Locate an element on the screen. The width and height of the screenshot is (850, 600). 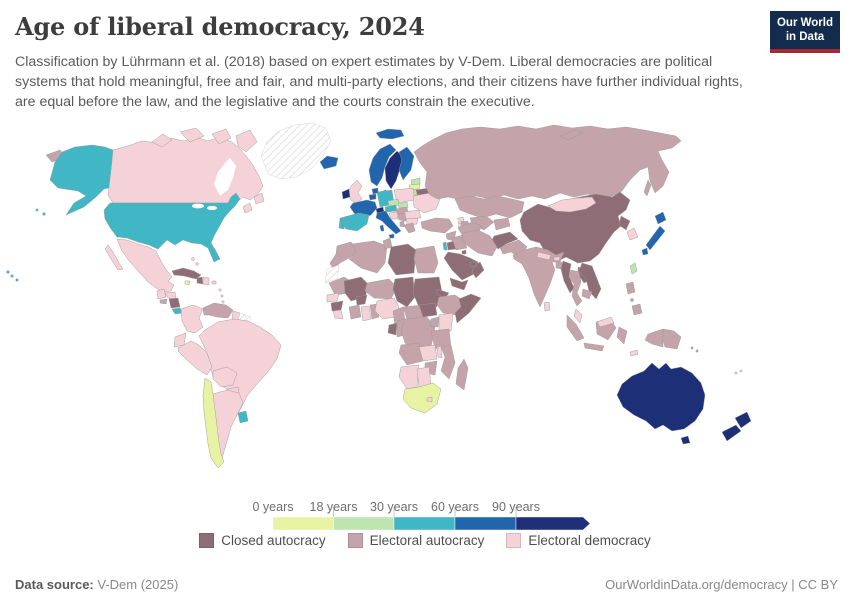
country-egypt is located at coordinates (426, 259).